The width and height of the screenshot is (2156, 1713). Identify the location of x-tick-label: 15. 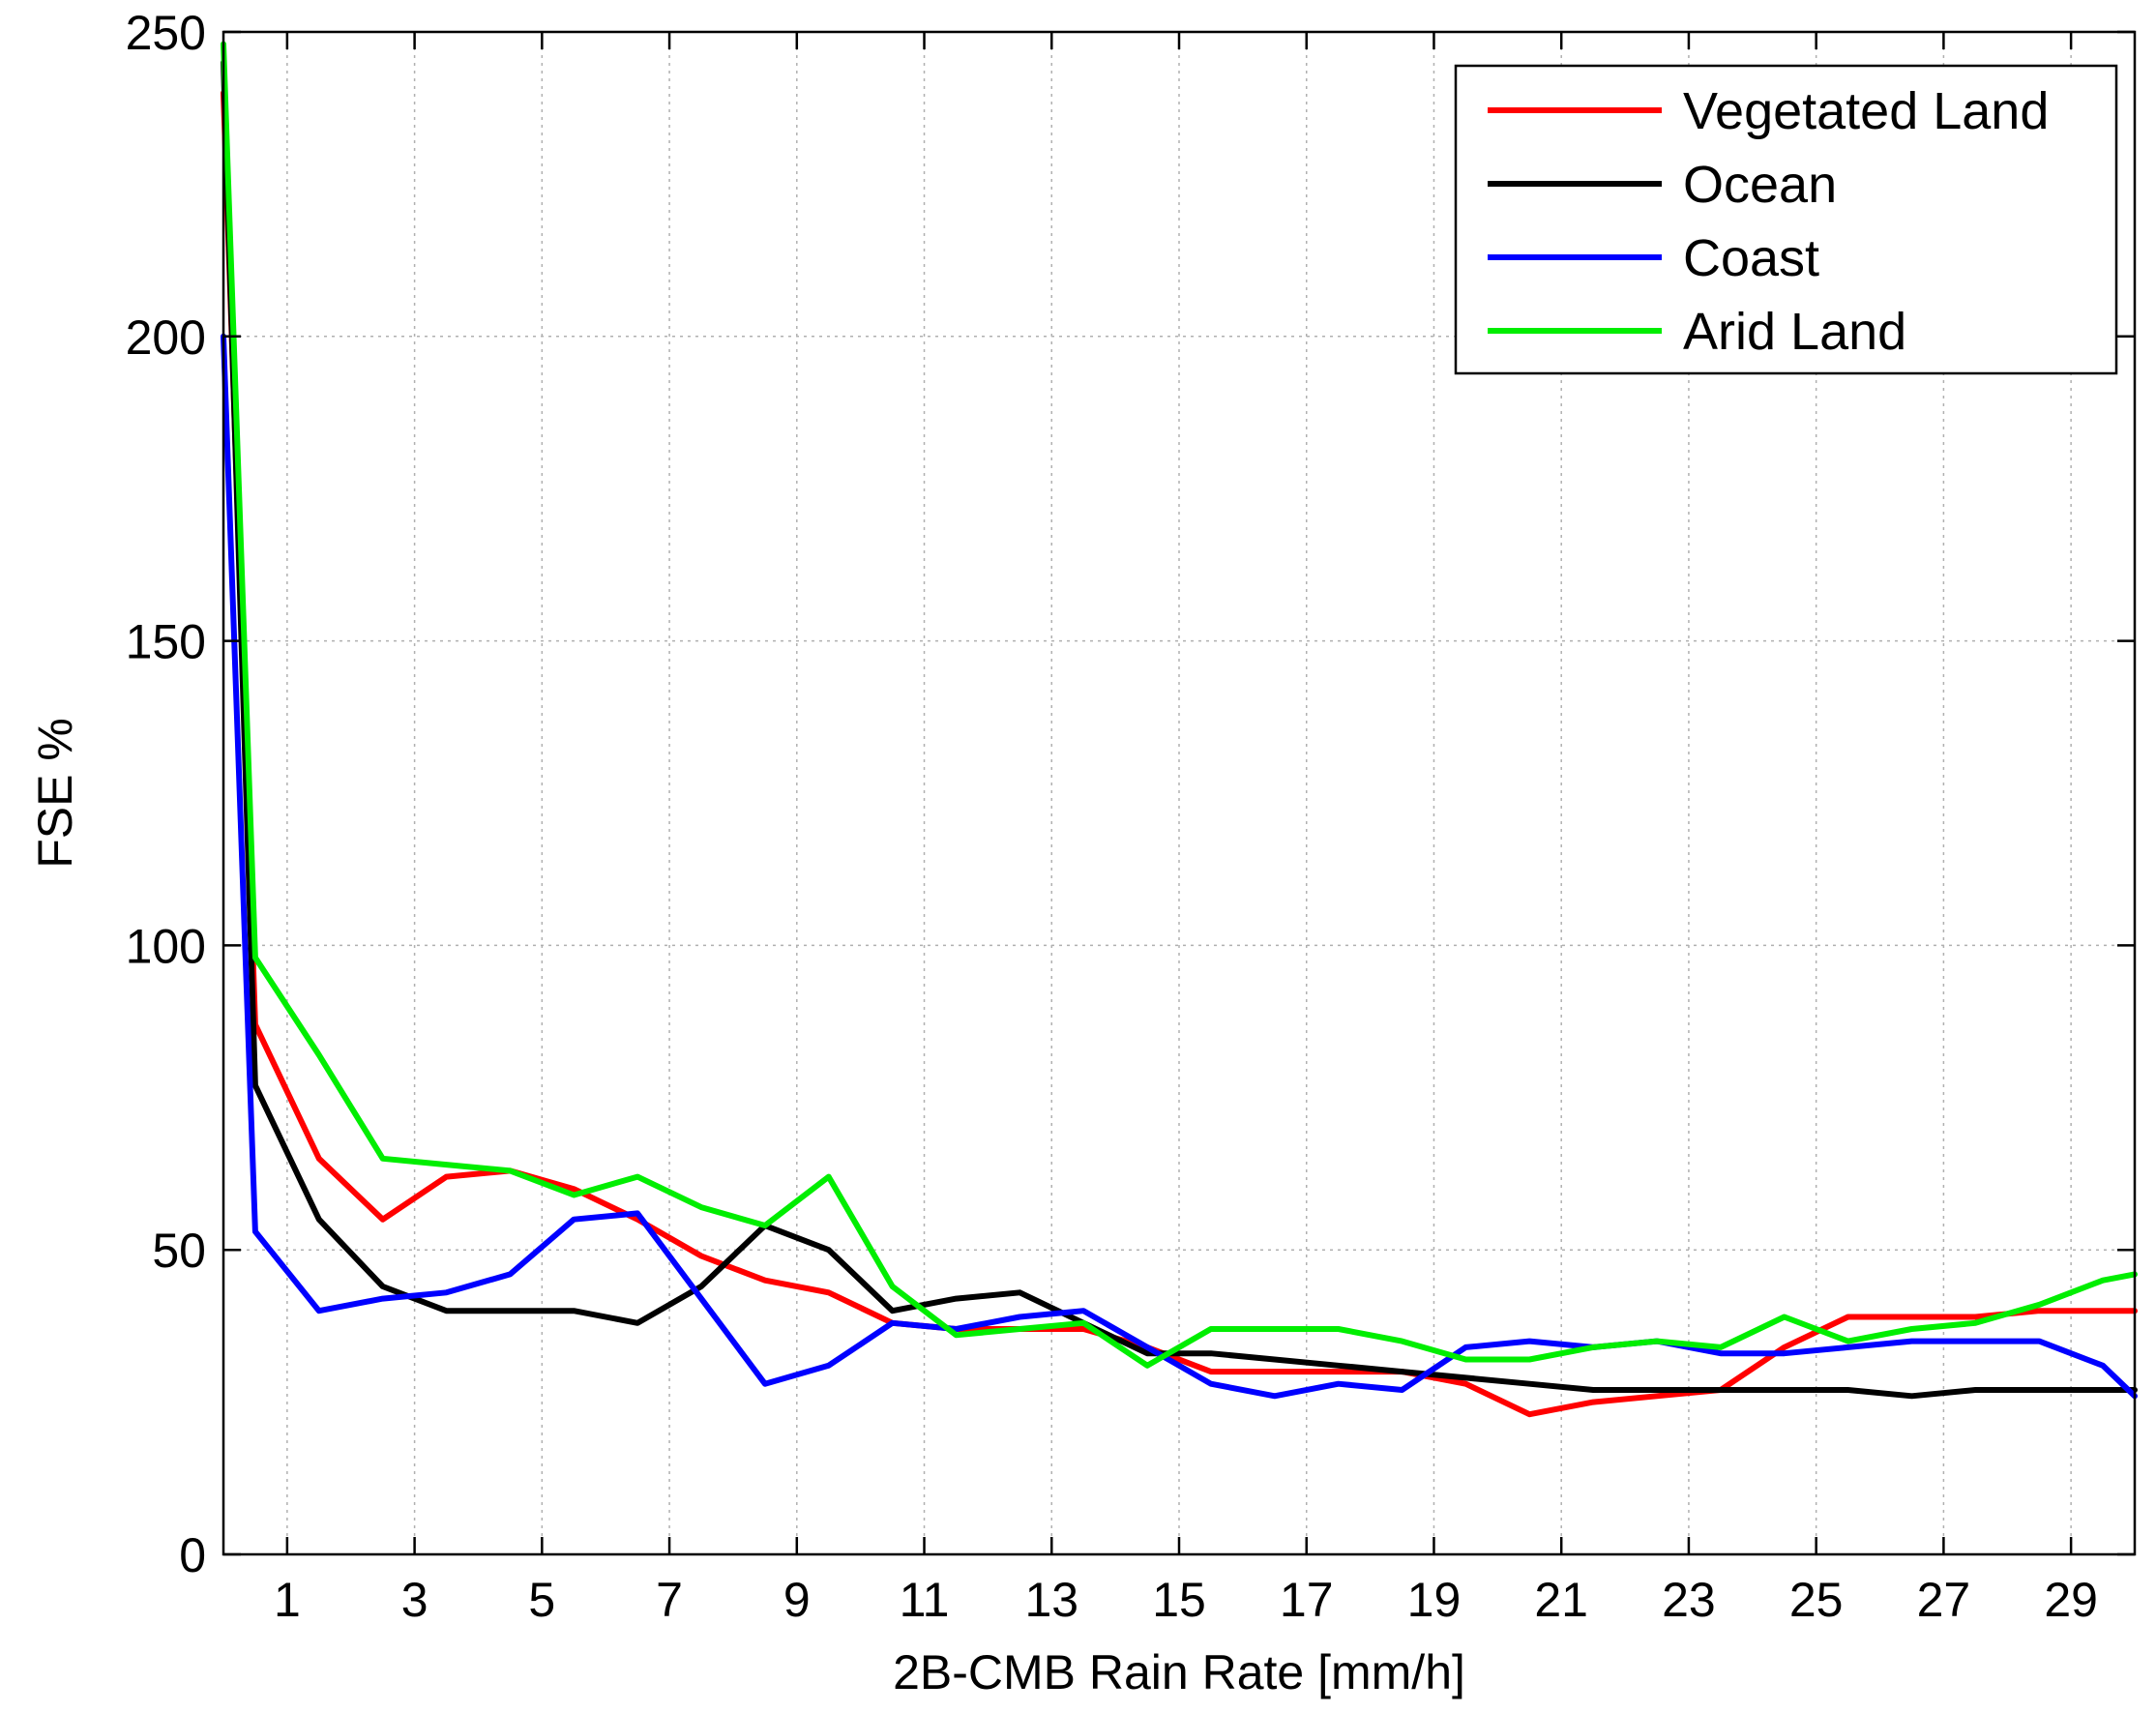
(1179, 1600).